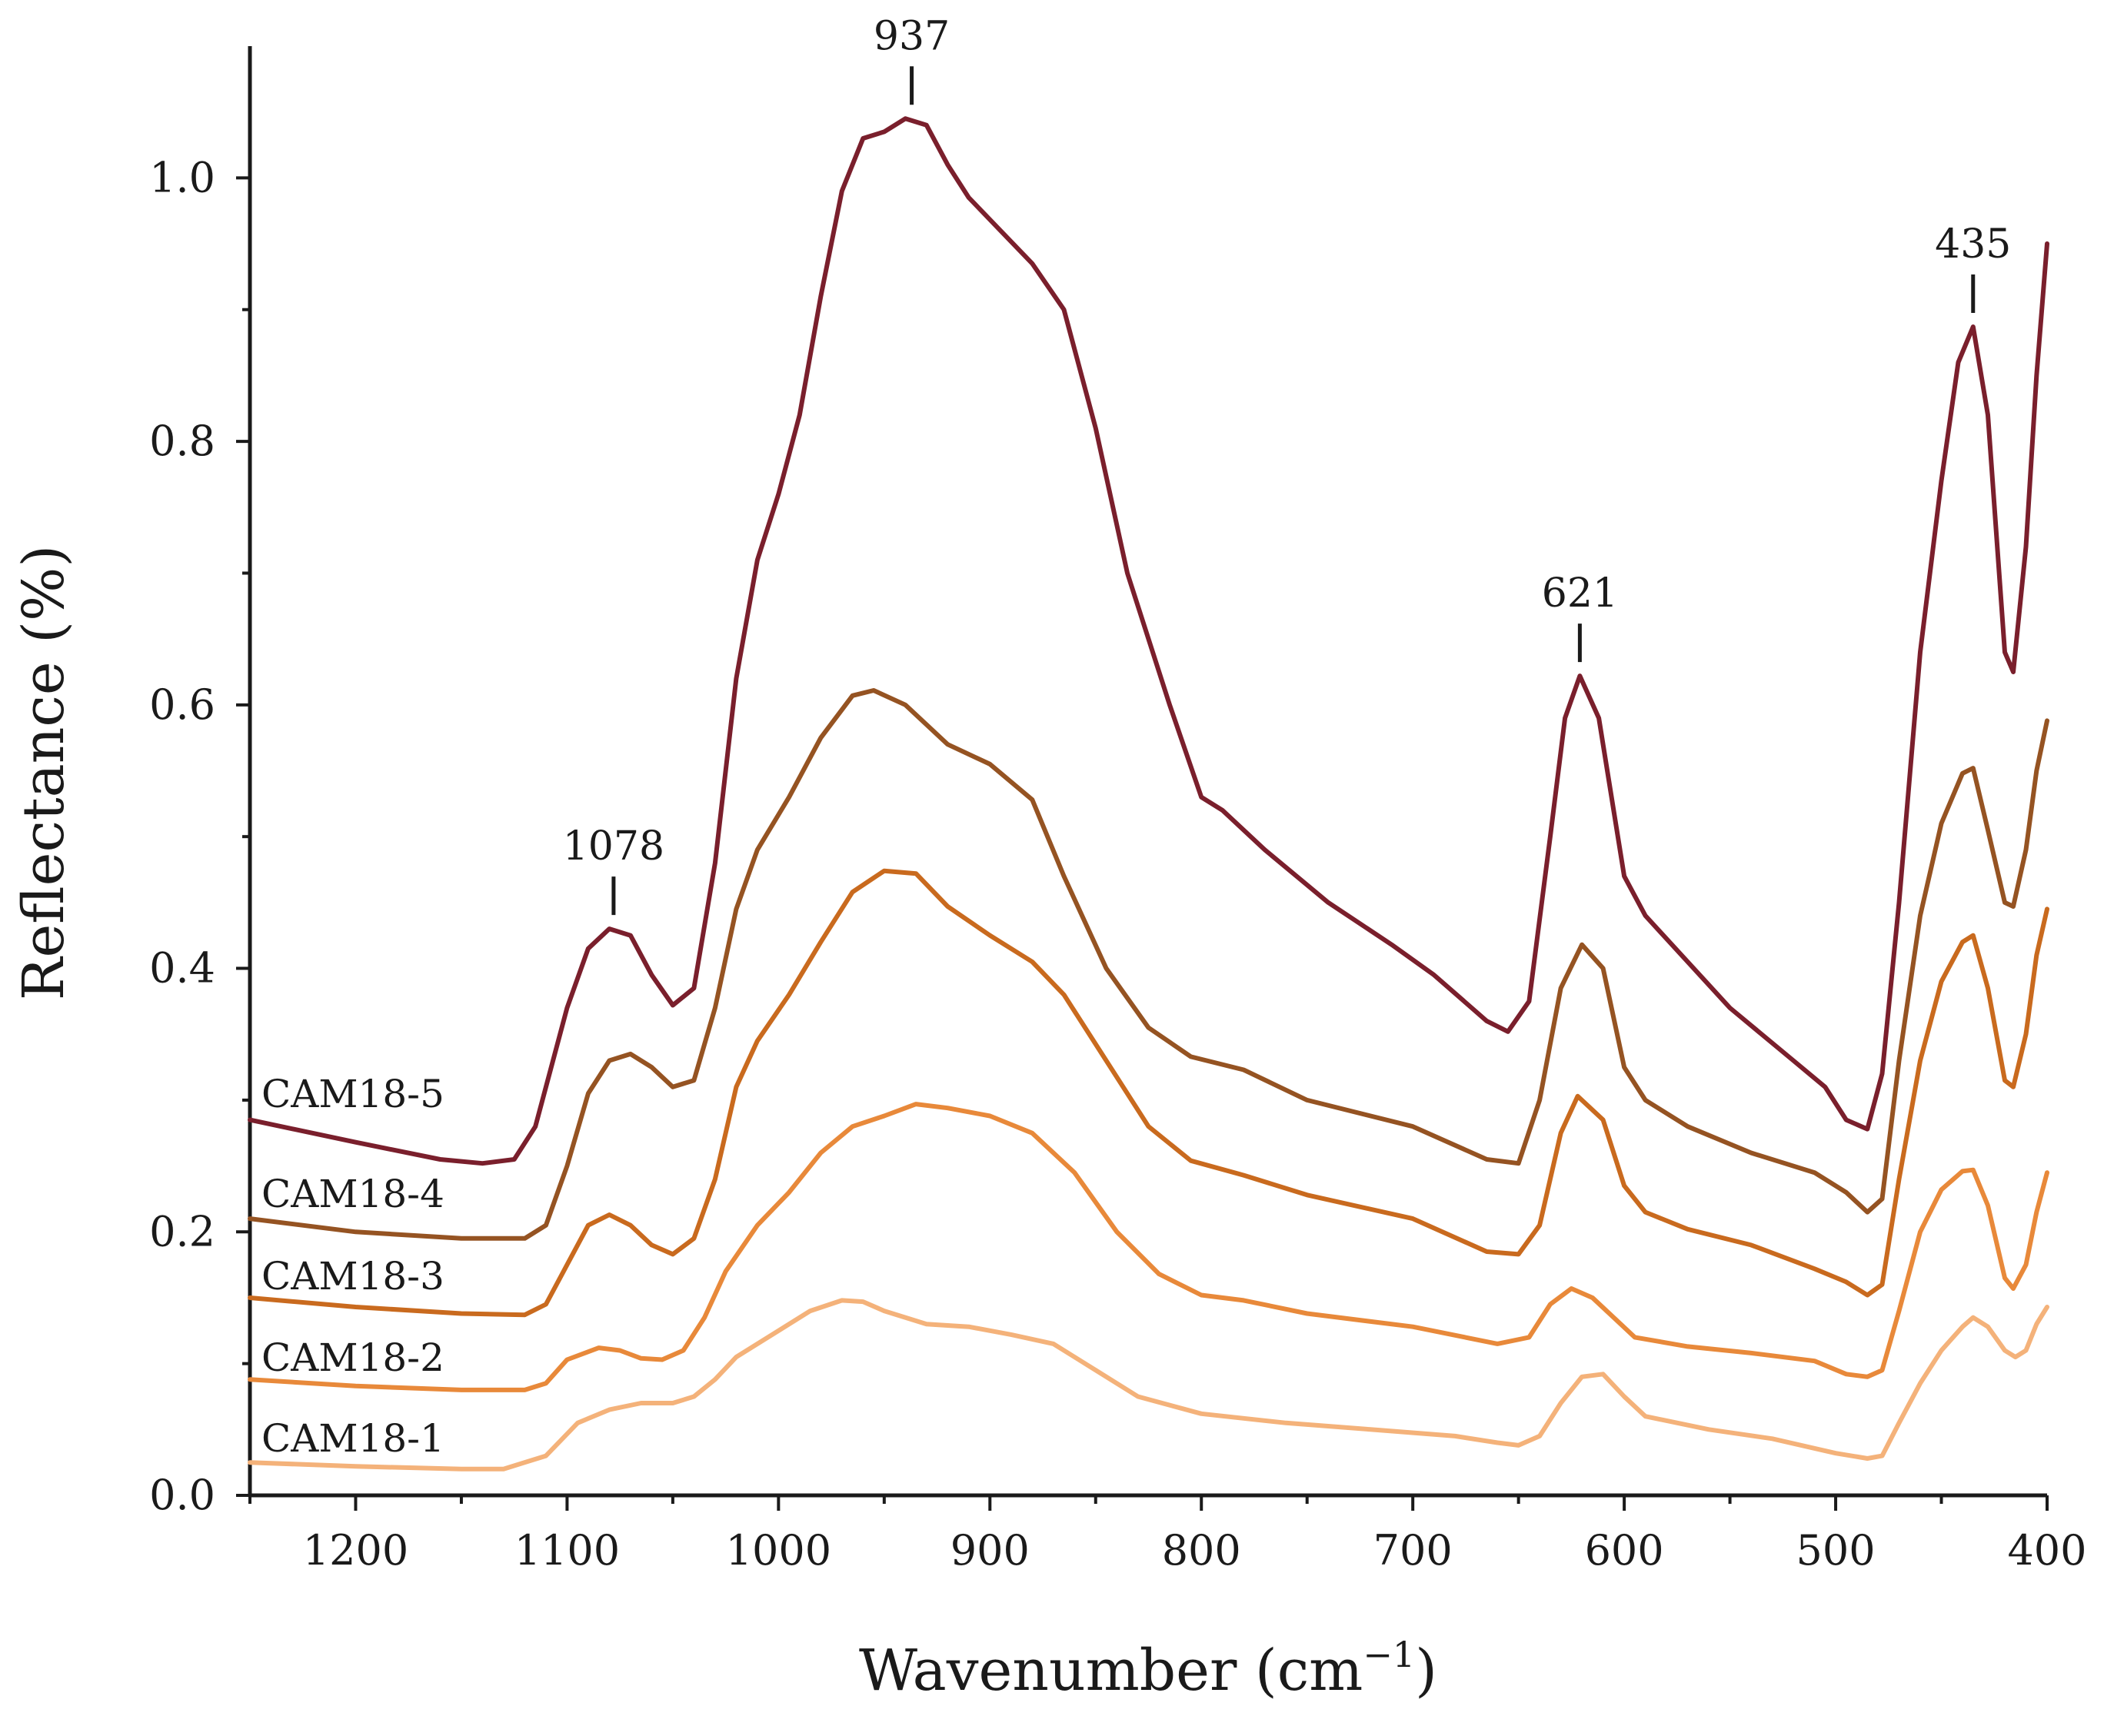 The height and width of the screenshot is (1736, 2104). I want to click on series-label-cam18-5: CAM18-5, so click(352, 1094).